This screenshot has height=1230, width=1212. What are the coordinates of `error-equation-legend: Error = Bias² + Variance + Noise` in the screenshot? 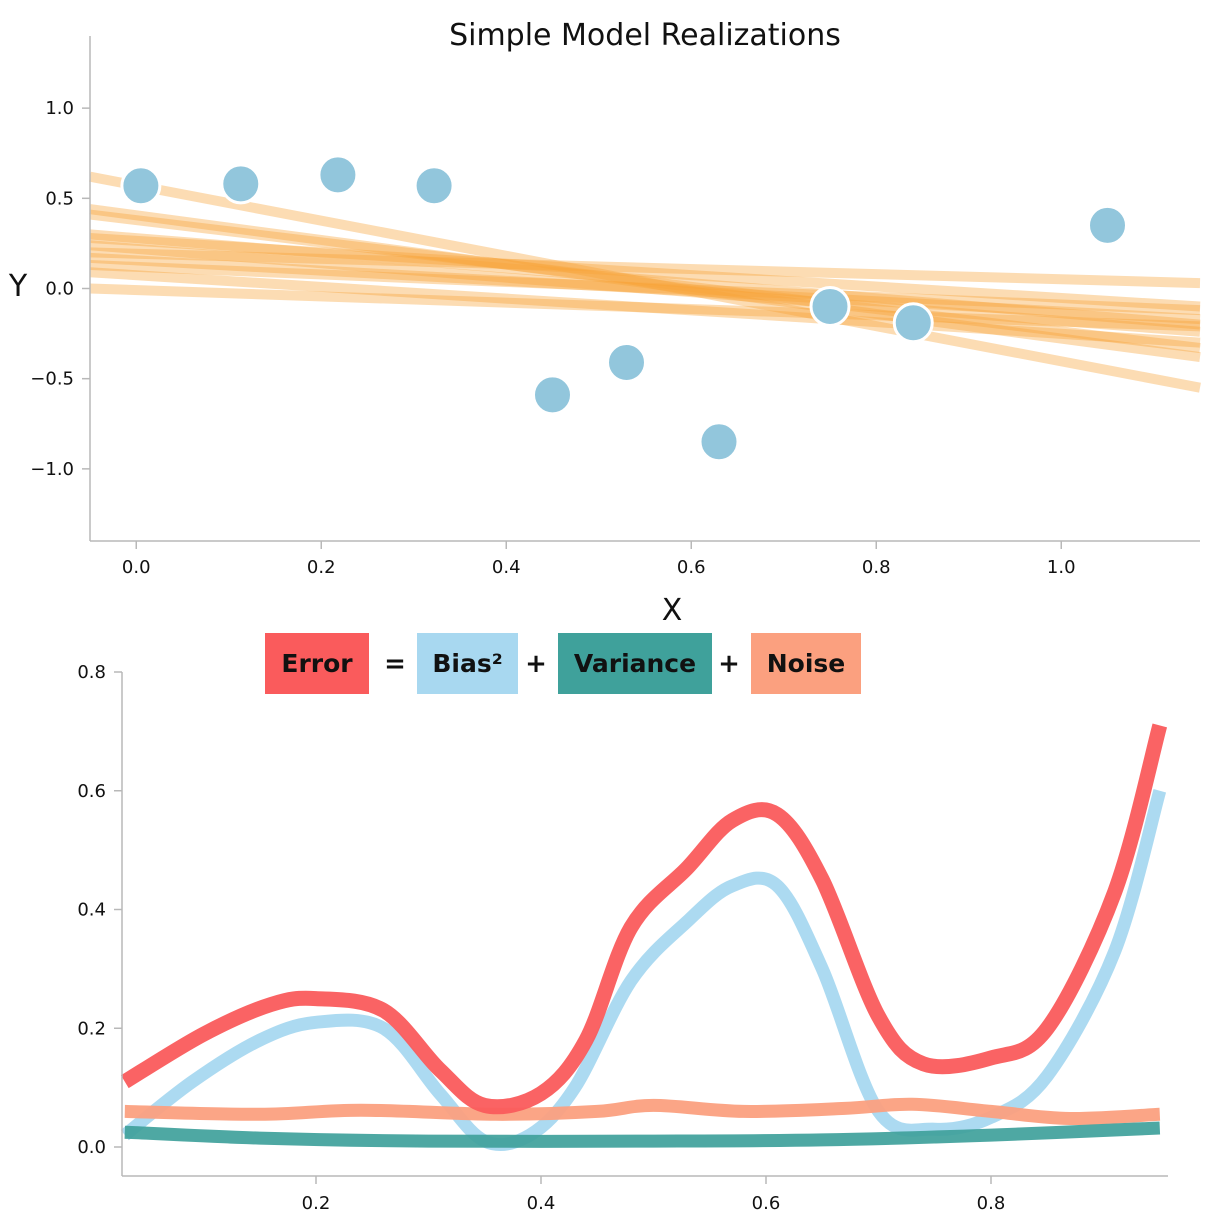 It's located at (563, 663).